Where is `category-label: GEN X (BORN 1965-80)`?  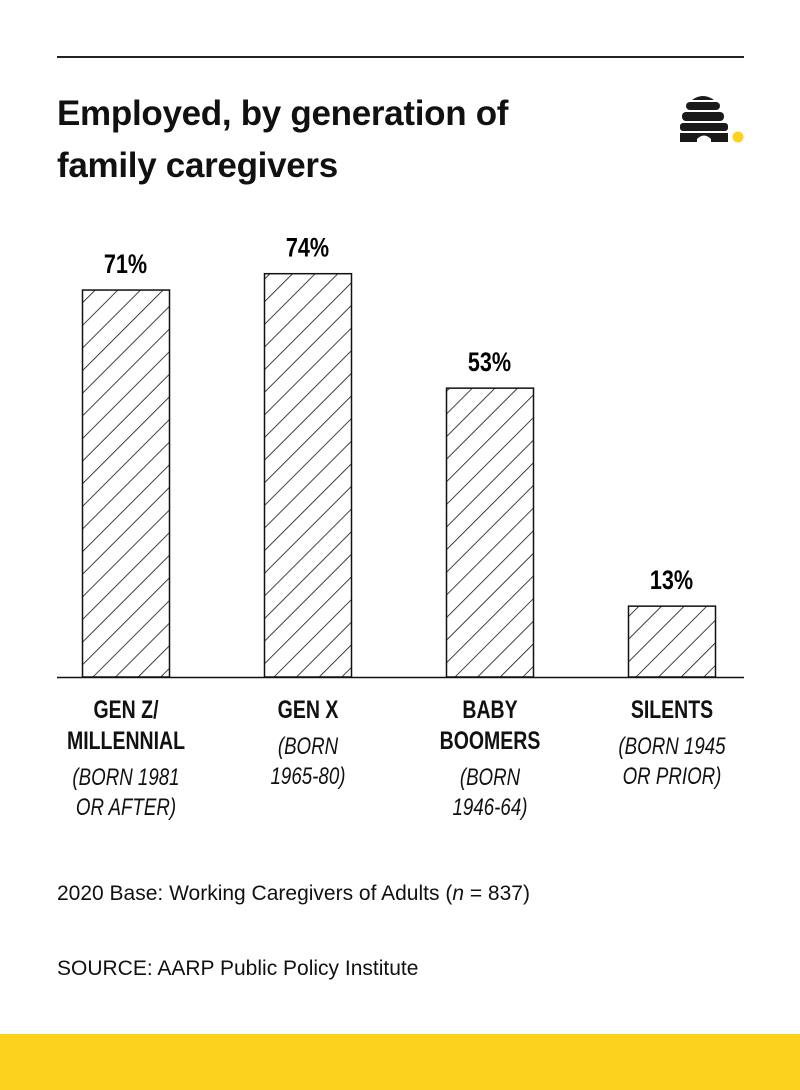
category-label: GEN X (BORN 1965-80) is located at coordinates (307, 743).